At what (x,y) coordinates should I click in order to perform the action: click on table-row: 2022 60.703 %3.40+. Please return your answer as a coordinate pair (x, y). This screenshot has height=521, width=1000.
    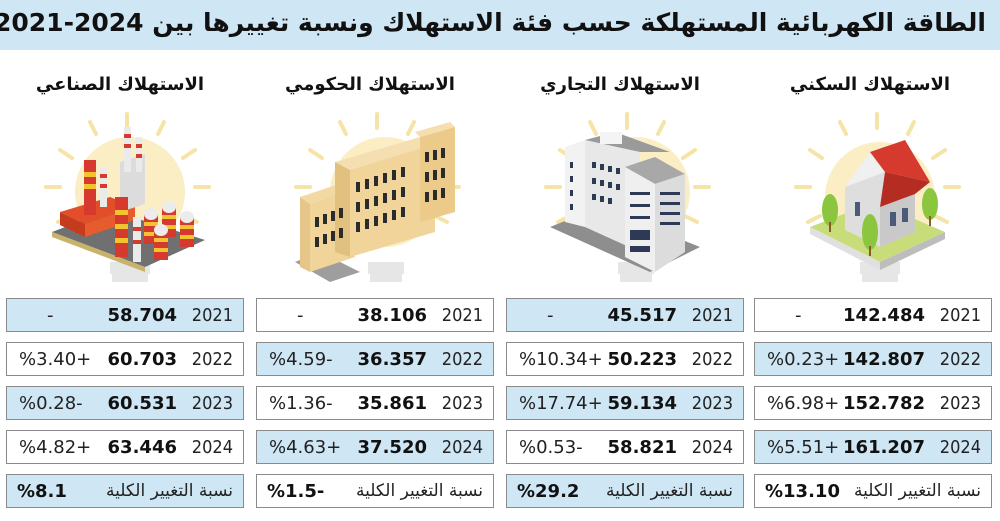
    Looking at the image, I should click on (125, 359).